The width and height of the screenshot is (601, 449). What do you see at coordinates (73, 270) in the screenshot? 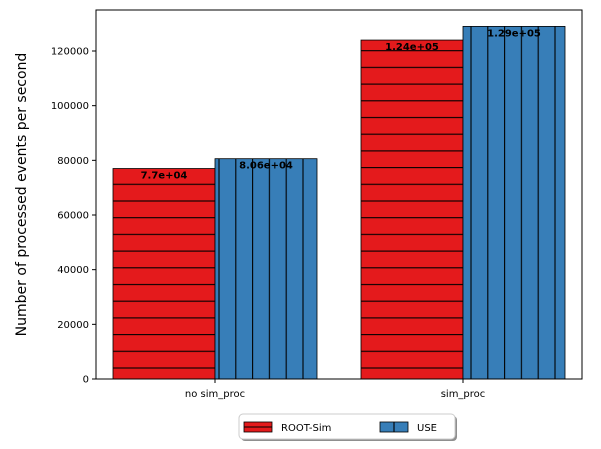
I see `y-tick-label: 40000` at bounding box center [73, 270].